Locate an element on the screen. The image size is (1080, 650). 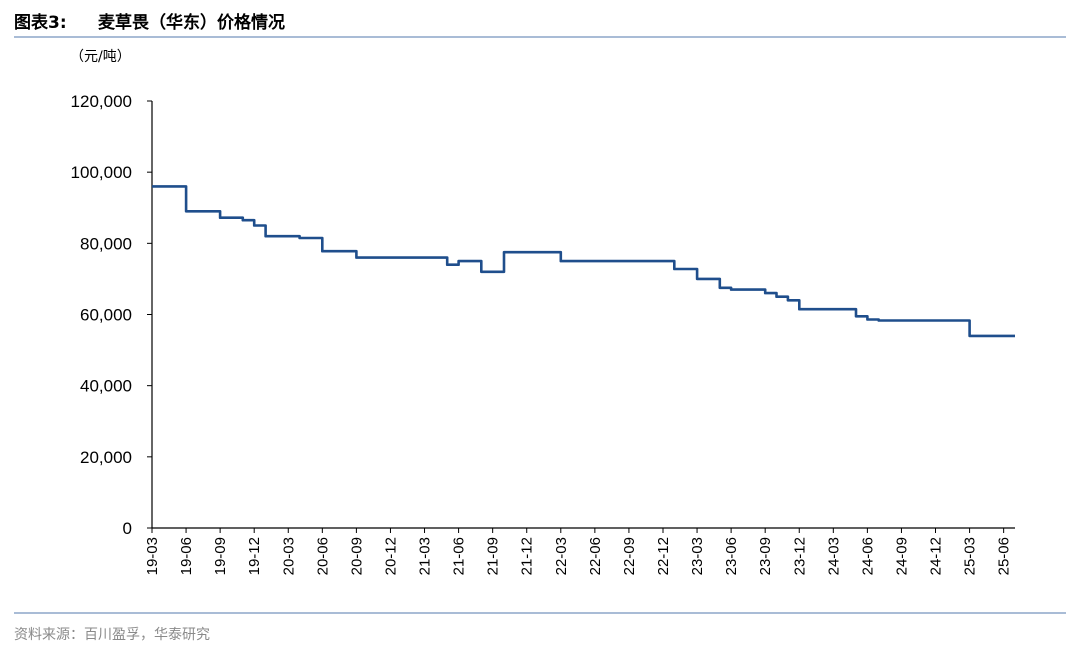
y-tick-label: 80,000 is located at coordinates (106, 243).